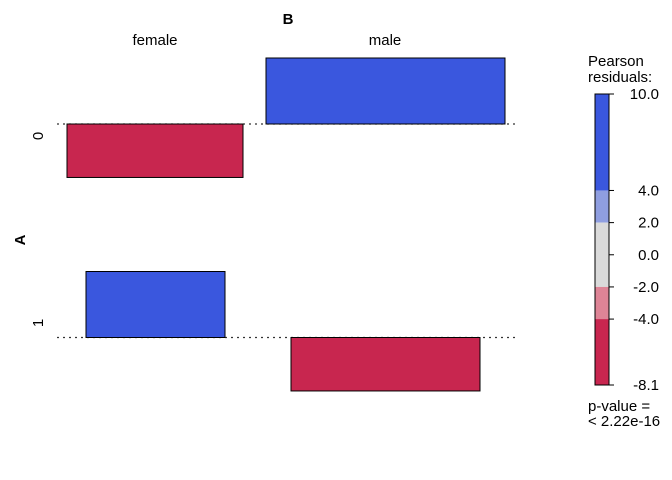 The image size is (672, 480). I want to click on legend-tick-label-5: -4.0, so click(646, 319).